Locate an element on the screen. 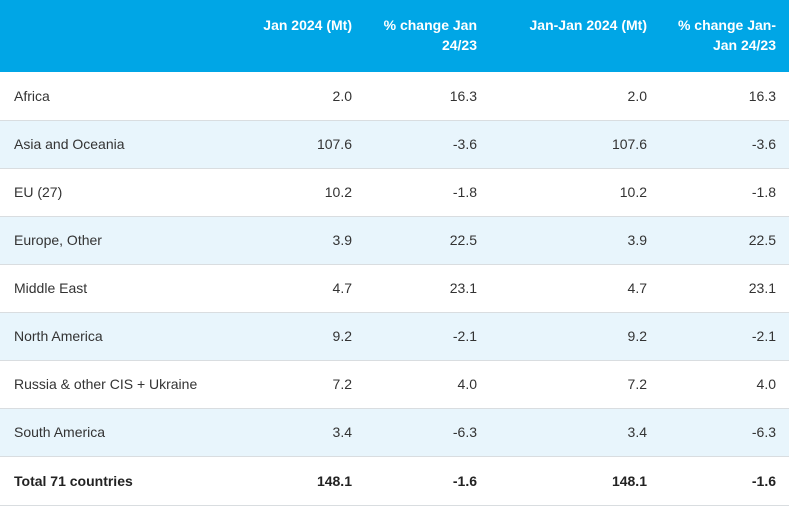 The image size is (790, 507). jan-jan-2024-cell: 3.4 is located at coordinates (637, 432).